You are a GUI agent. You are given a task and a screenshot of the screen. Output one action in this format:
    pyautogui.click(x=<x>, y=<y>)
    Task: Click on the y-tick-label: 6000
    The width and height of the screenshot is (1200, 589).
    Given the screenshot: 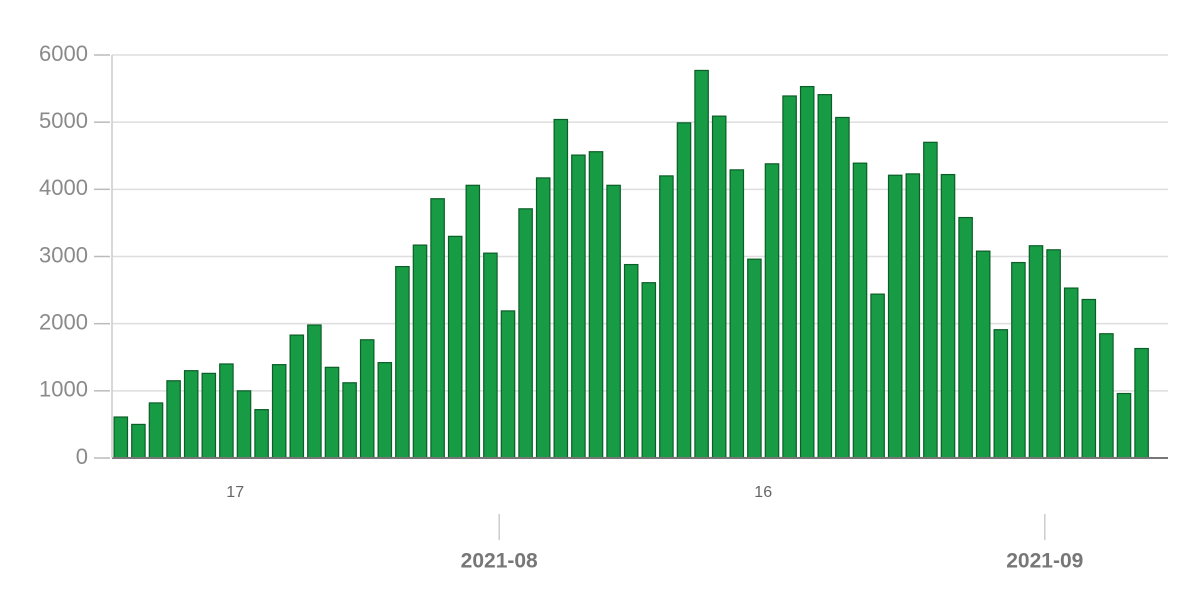 What is the action you would take?
    pyautogui.click(x=63, y=53)
    